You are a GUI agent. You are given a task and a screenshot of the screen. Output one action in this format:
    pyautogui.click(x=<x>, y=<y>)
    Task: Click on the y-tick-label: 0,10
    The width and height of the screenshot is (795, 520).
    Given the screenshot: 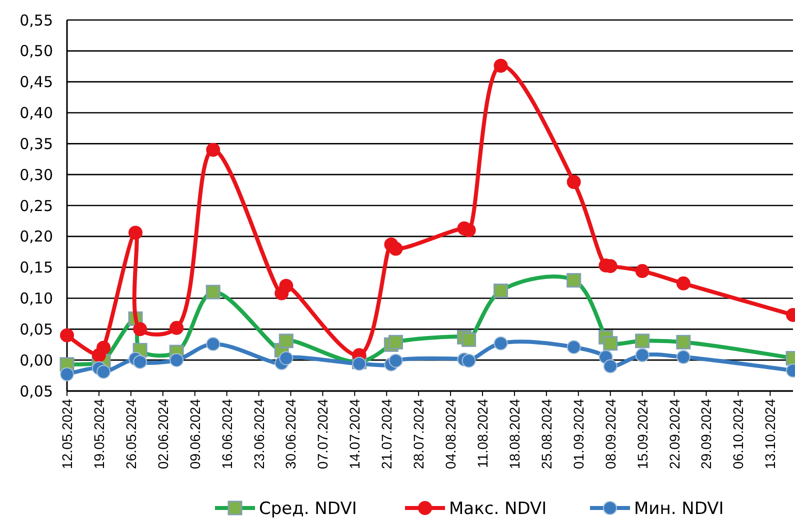 What is the action you would take?
    pyautogui.click(x=36, y=299)
    